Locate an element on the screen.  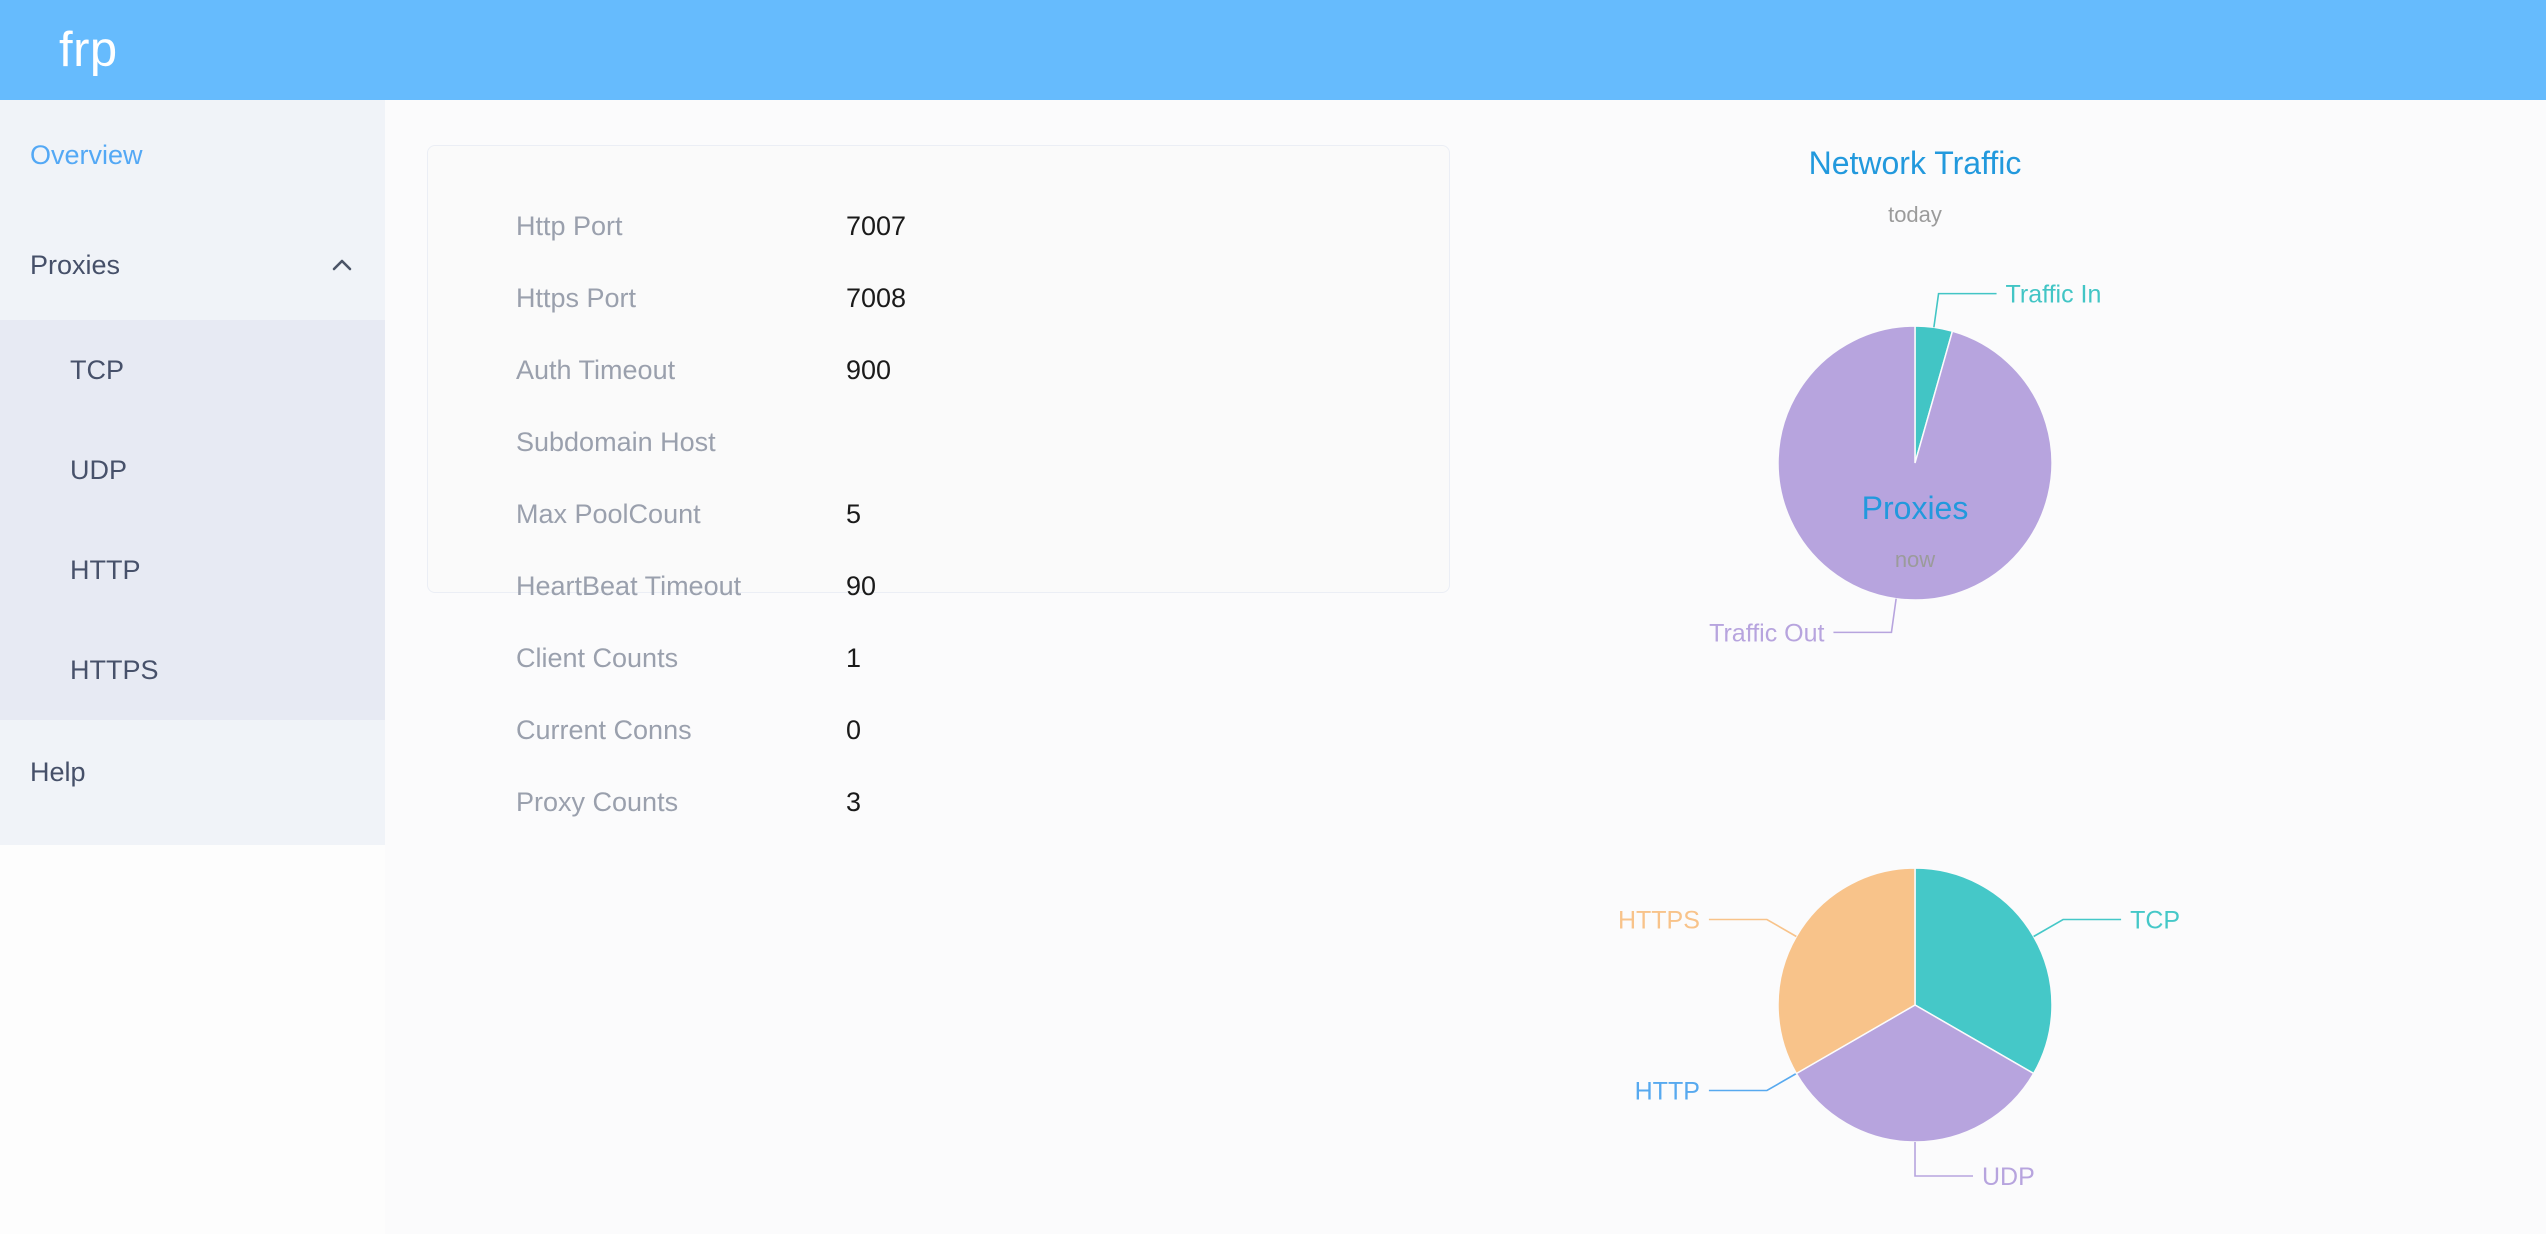
info-label: Proxy Counts is located at coordinates (597, 801).